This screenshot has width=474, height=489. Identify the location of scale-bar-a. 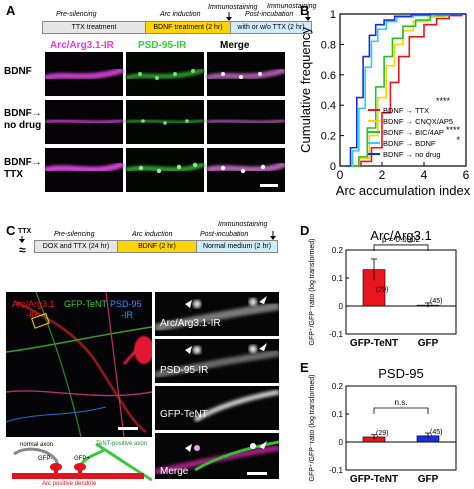
(269, 185).